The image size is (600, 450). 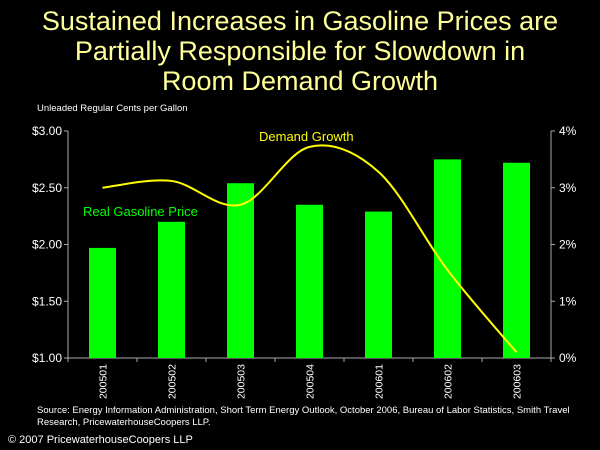 What do you see at coordinates (104, 381) in the screenshot?
I see `x-tick-label: 200501` at bounding box center [104, 381].